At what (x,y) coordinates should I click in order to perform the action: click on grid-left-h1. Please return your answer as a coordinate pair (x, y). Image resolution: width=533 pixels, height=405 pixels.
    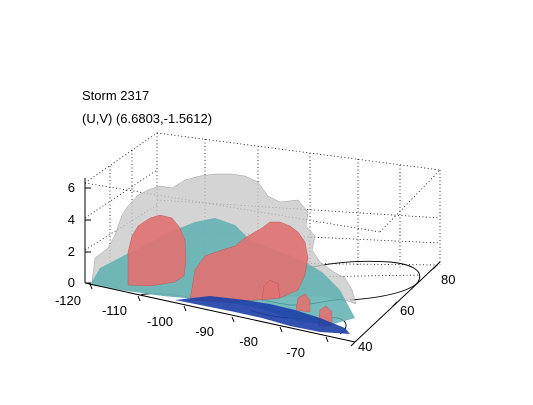
    Looking at the image, I should click on (121, 194).